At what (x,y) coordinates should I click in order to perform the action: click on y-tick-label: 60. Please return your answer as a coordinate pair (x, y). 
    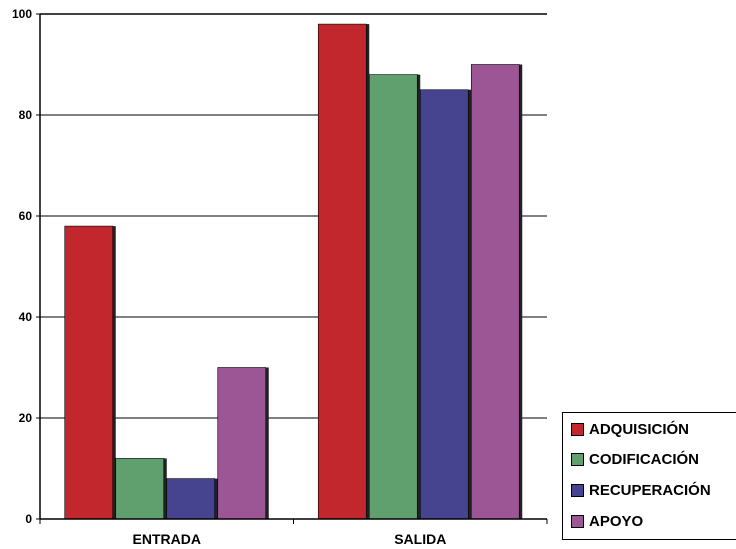
    Looking at the image, I should click on (26, 216).